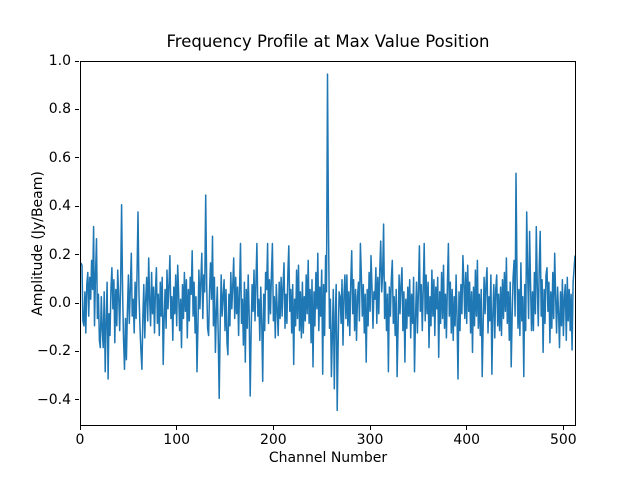 Image resolution: width=640 pixels, height=480 pixels. I want to click on x-tick-label: 0, so click(80, 440).